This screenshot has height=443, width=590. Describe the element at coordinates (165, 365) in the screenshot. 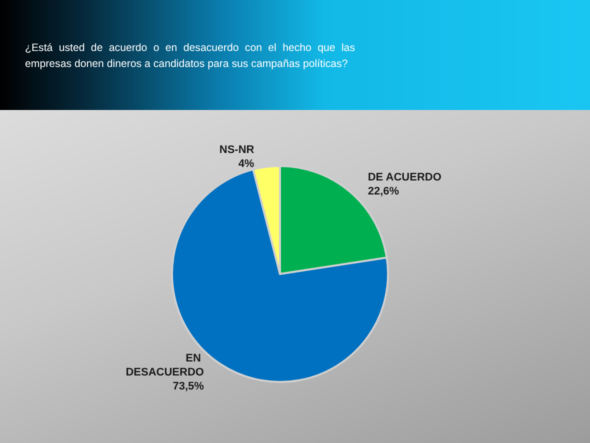

I see `slice-label: EN DESACUERDO` at that location.